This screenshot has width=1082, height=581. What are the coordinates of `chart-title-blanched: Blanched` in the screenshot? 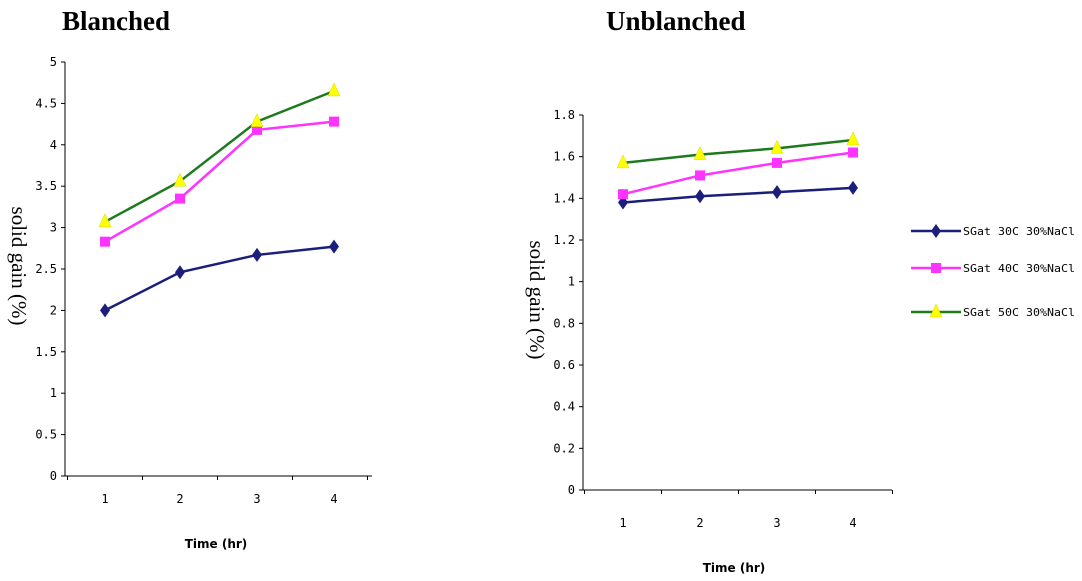 It's located at (116, 21).